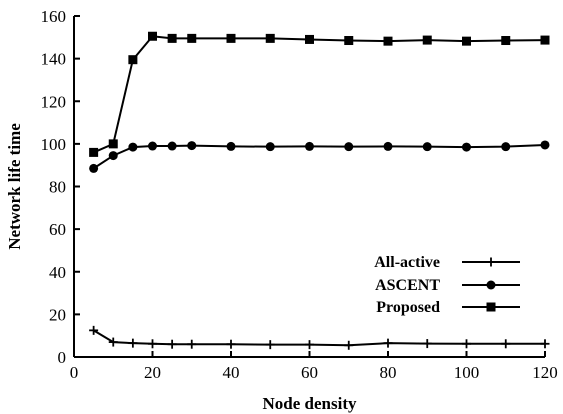  I want to click on y-tick-label: 100, so click(54, 144).